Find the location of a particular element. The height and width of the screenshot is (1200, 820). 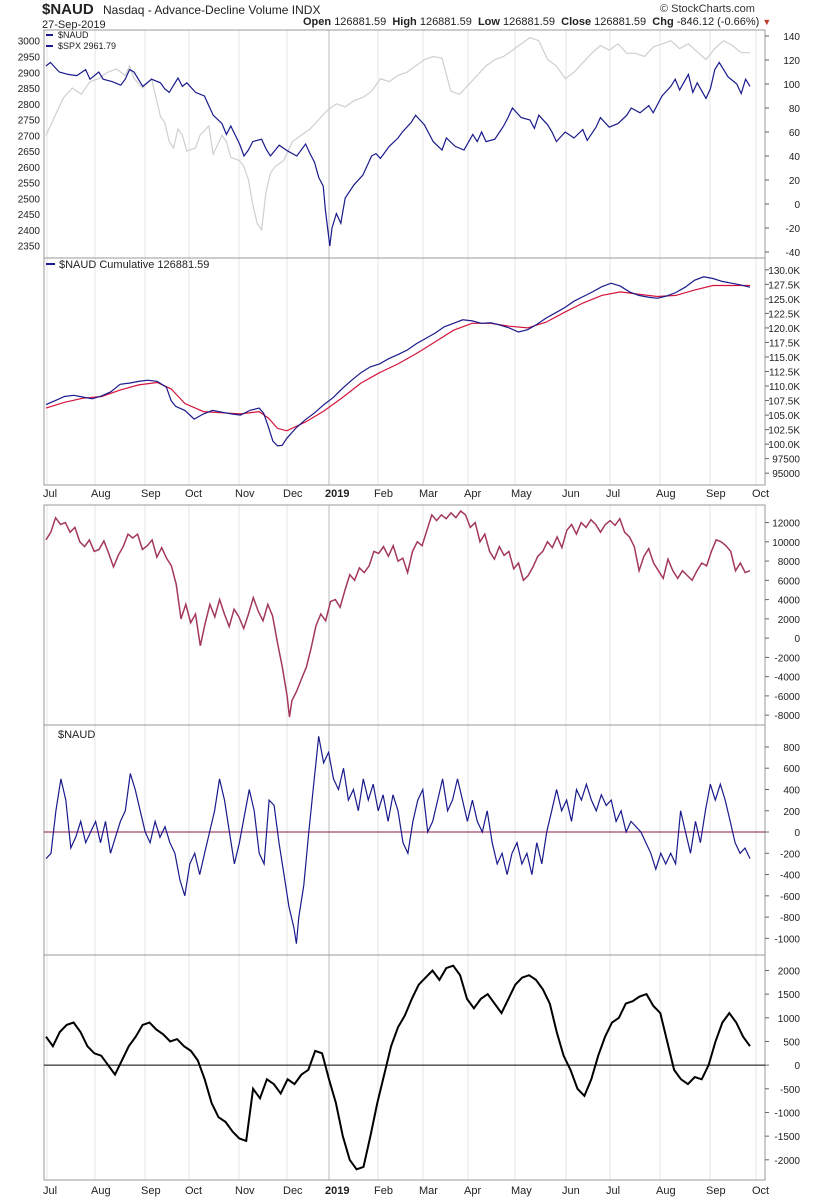

right-tick-label: 10000 is located at coordinates (786, 543).